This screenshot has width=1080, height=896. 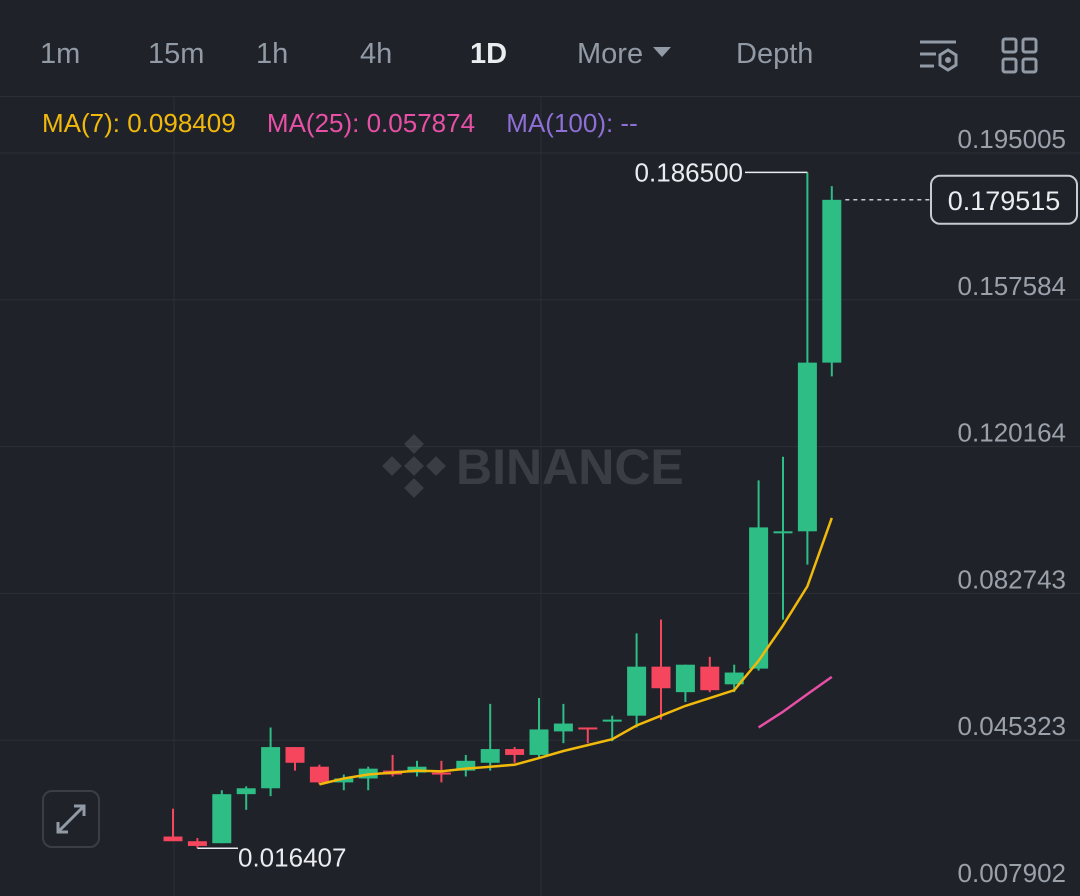 I want to click on fullscreen-button, so click(x=71, y=819).